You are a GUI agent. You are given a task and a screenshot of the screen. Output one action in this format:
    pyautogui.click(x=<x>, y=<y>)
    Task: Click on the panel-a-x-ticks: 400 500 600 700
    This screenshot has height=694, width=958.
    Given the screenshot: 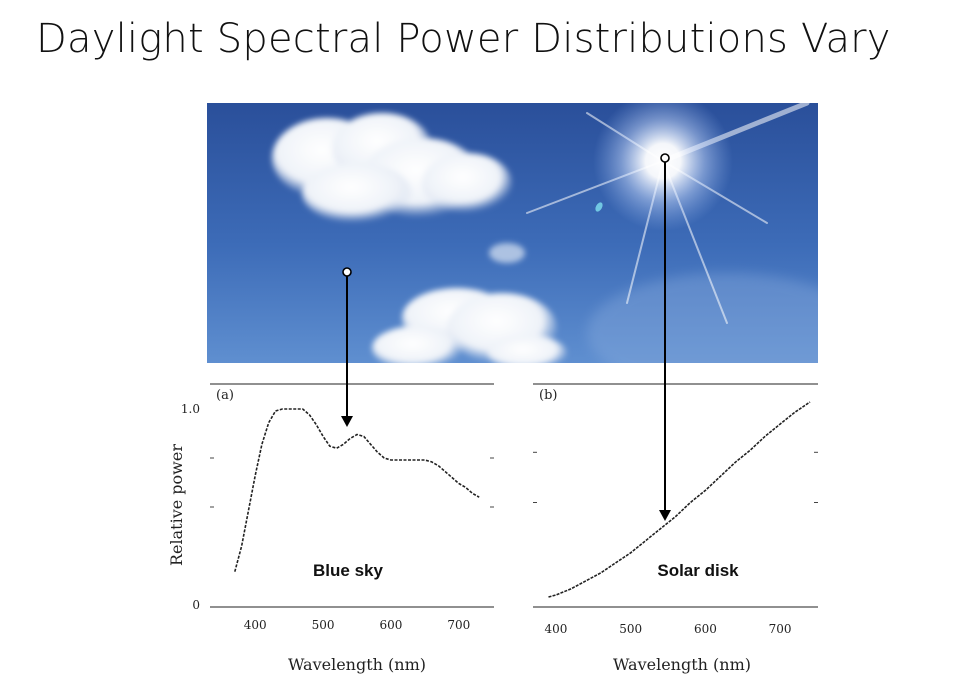 What is the action you would take?
    pyautogui.click(x=357, y=625)
    